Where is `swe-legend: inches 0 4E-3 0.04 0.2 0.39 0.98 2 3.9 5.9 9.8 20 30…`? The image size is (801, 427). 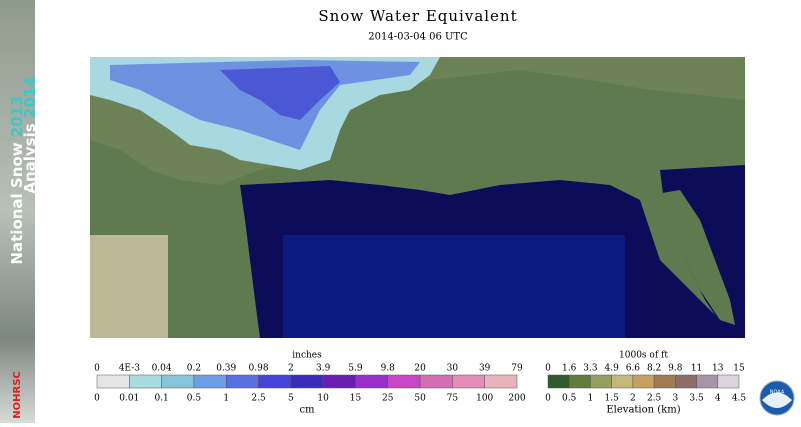 swe-legend: inches 0 4E-3 0.04 0.2 0.39 0.98 2 3.9 5.9 9.8 20 30… is located at coordinates (310, 383).